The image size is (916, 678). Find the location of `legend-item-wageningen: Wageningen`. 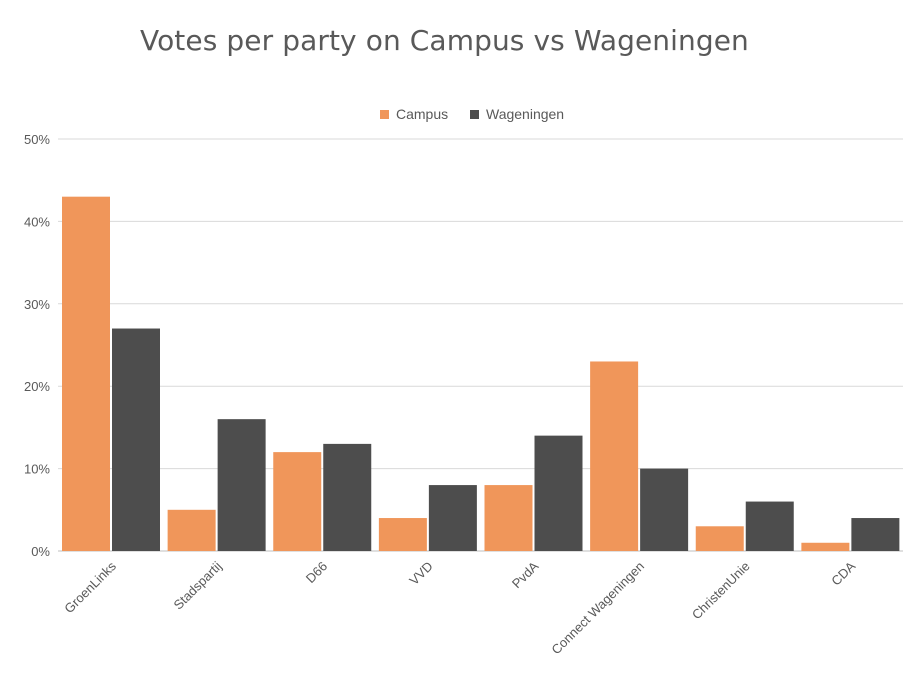

legend-item-wageningen: Wageningen is located at coordinates (517, 114).